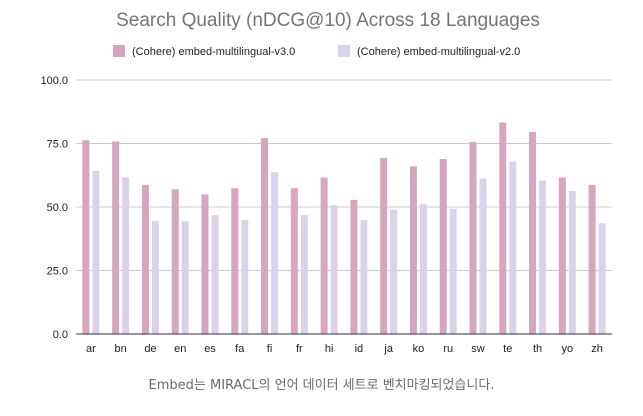 The width and height of the screenshot is (643, 416). I want to click on x-tick-label: ru, so click(448, 349).